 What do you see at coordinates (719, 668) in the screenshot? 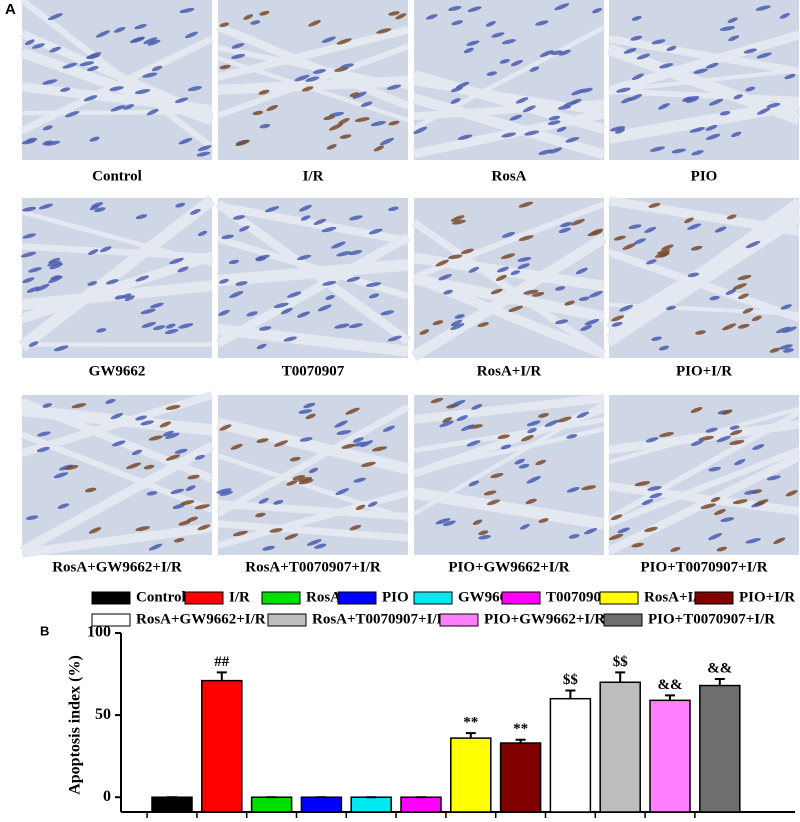
I see `annotation: &&` at bounding box center [719, 668].